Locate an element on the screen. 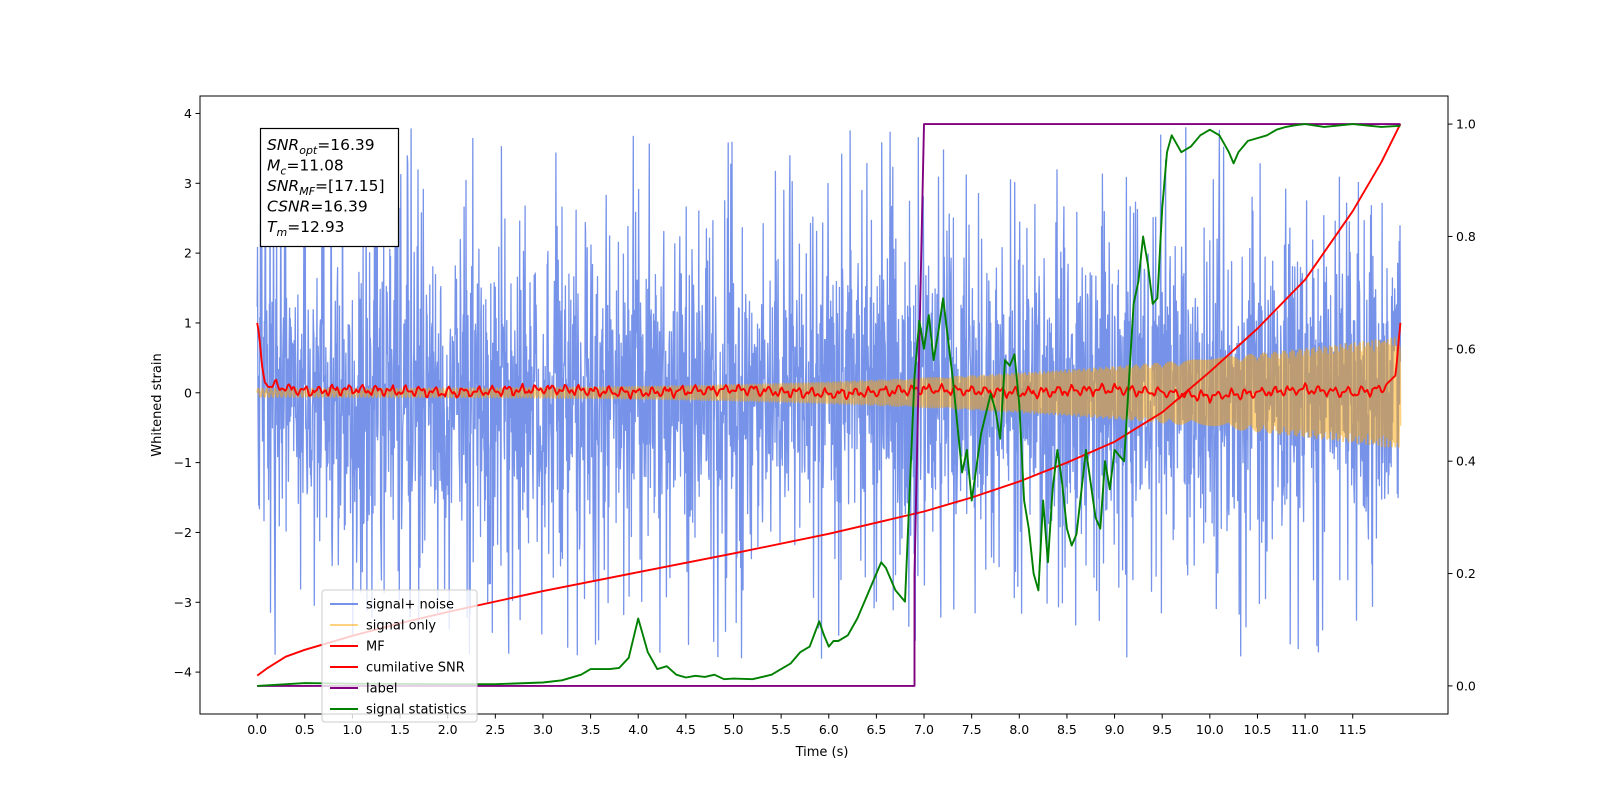 The image size is (1600, 800). y-tick-label: −1 is located at coordinates (183, 462).